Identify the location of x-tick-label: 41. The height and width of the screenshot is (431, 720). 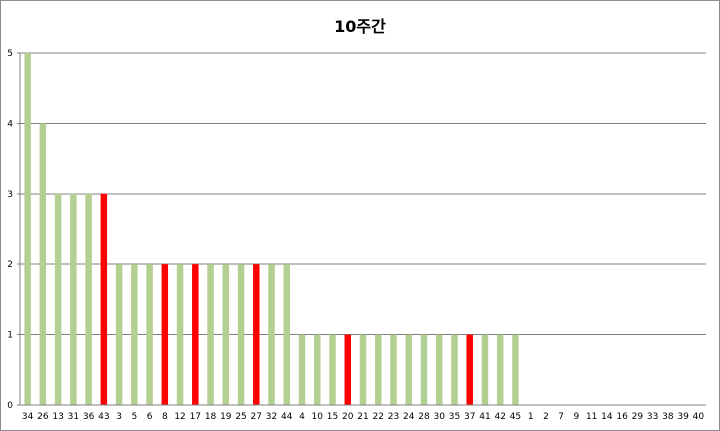
(484, 417).